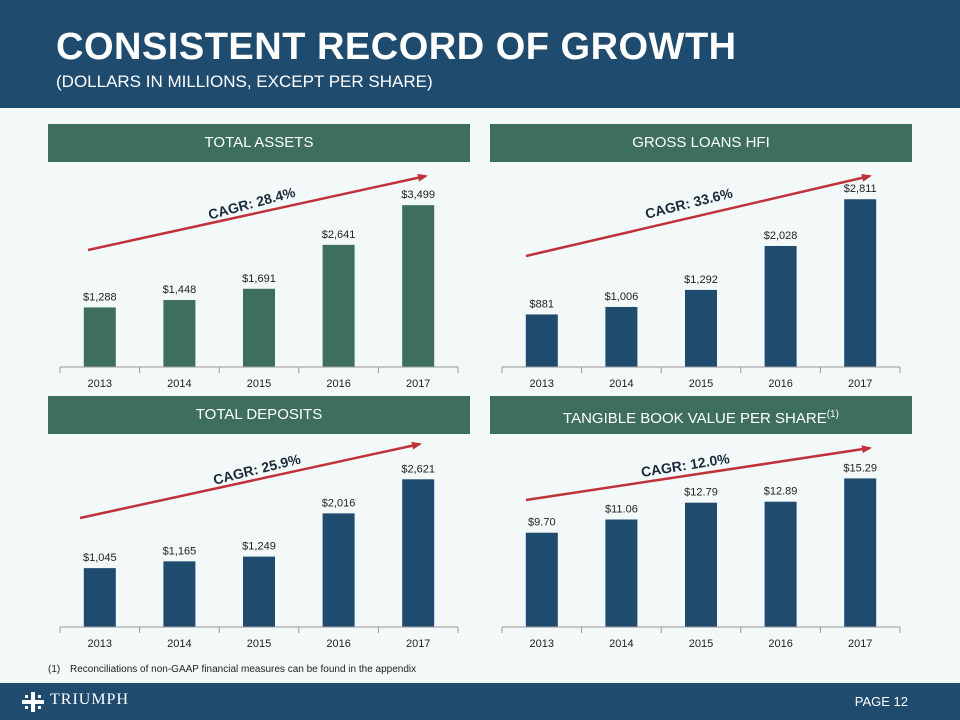  I want to click on data-label-2013: $881, so click(542, 304).